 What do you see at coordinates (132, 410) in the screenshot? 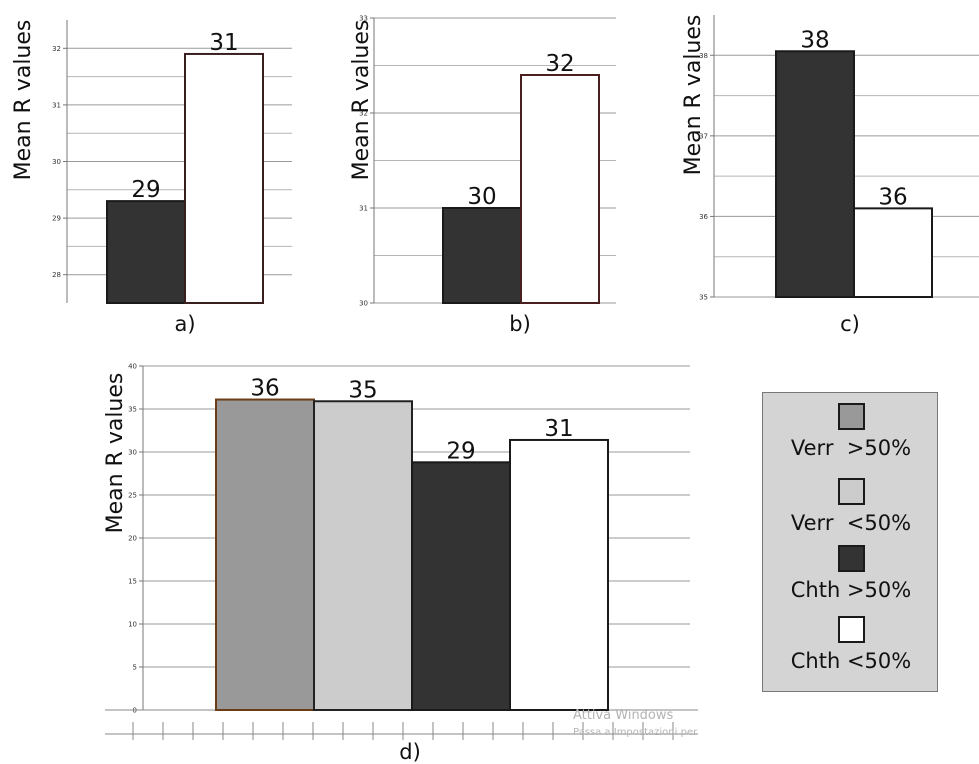
I see `panel-d-tick-label: 35` at bounding box center [132, 410].